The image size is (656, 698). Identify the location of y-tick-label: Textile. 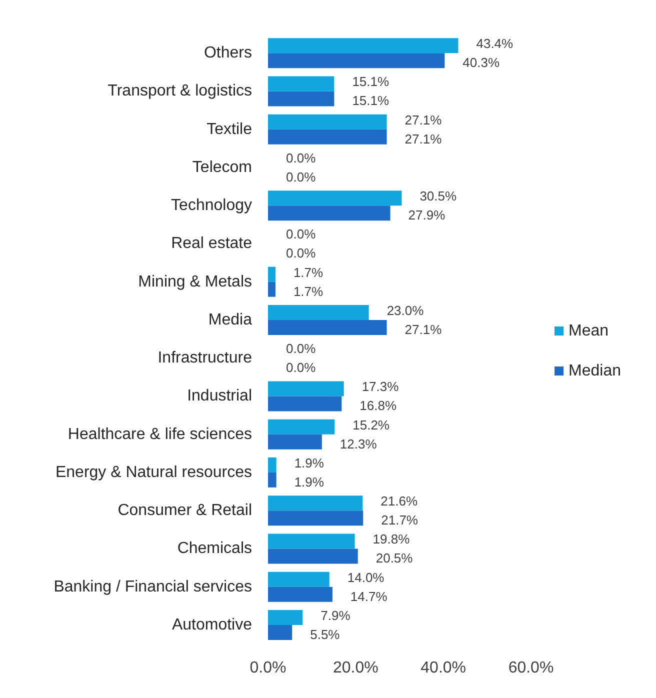
(229, 129).